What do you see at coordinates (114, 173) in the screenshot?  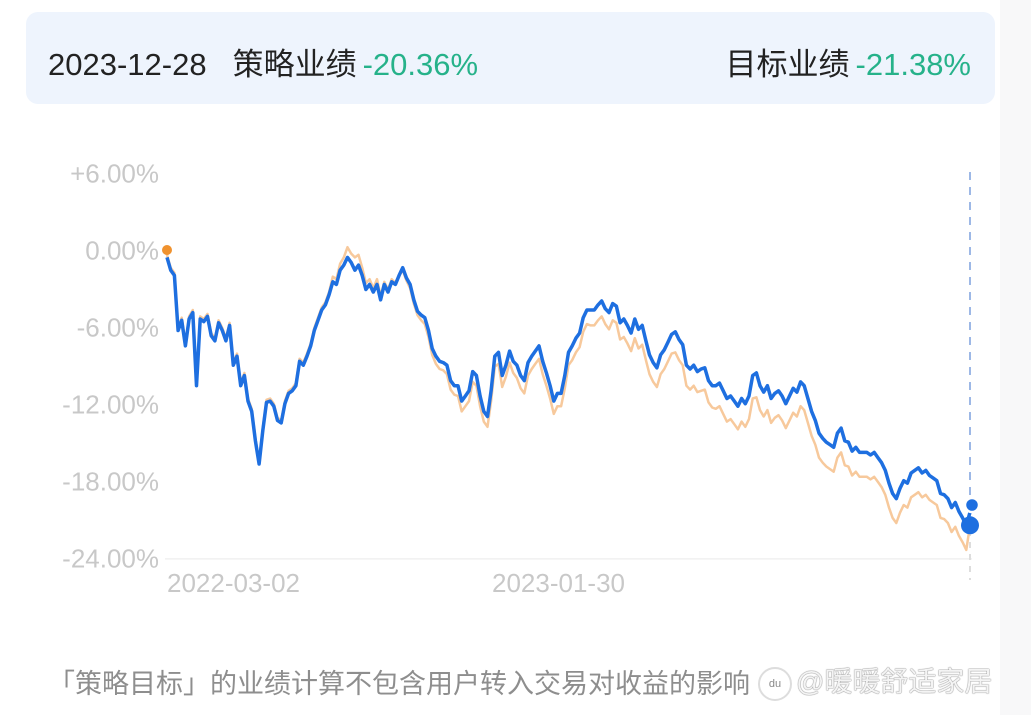 I see `y-tick-label: +6.00%` at bounding box center [114, 173].